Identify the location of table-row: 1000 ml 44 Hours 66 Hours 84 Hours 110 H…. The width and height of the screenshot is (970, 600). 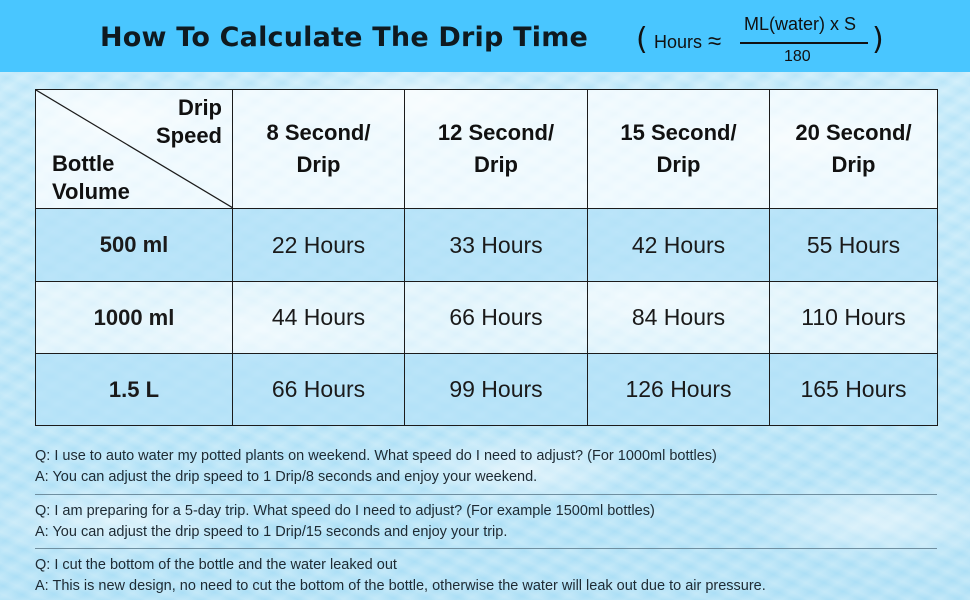
(486, 317).